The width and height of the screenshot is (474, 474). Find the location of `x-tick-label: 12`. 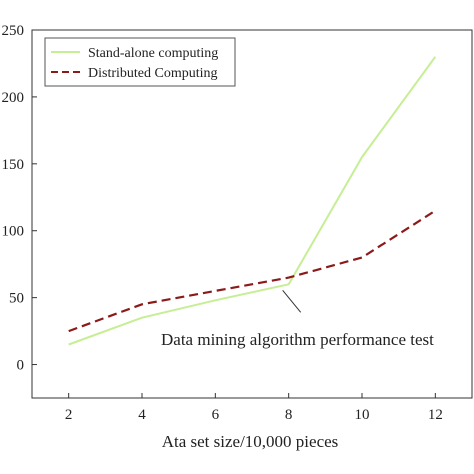

x-tick-label: 12 is located at coordinates (435, 415).